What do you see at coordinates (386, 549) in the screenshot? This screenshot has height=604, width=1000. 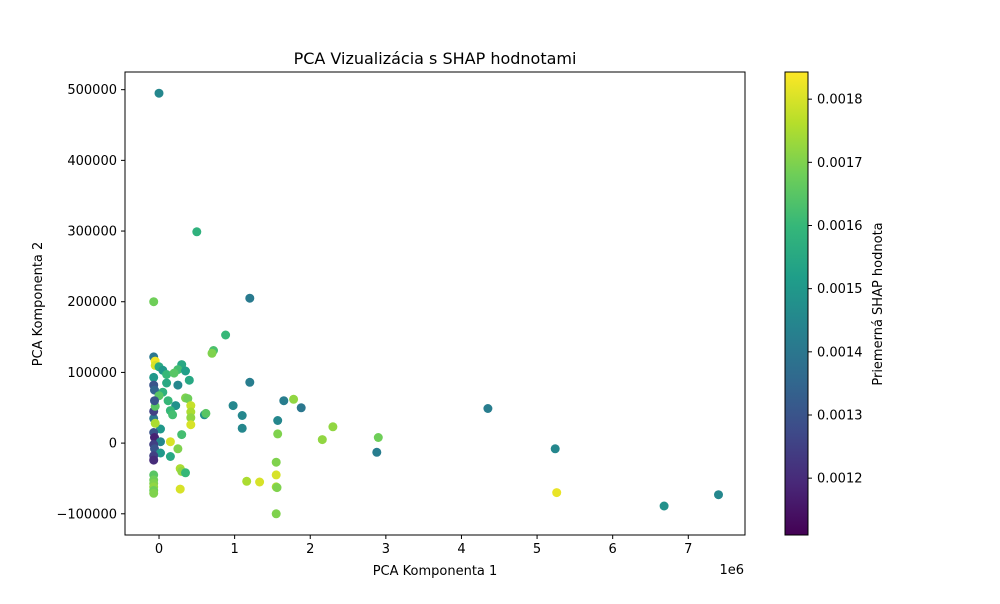 I see `x-tick-label: 3` at bounding box center [386, 549].